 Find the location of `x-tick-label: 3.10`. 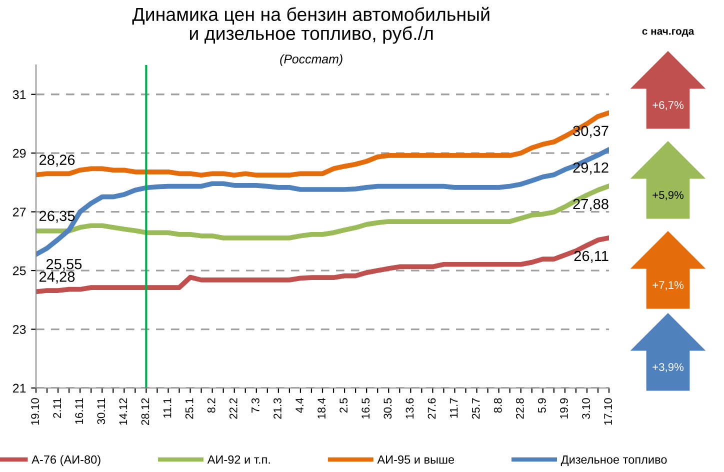

x-tick-label: 3.10 is located at coordinates (586, 408).